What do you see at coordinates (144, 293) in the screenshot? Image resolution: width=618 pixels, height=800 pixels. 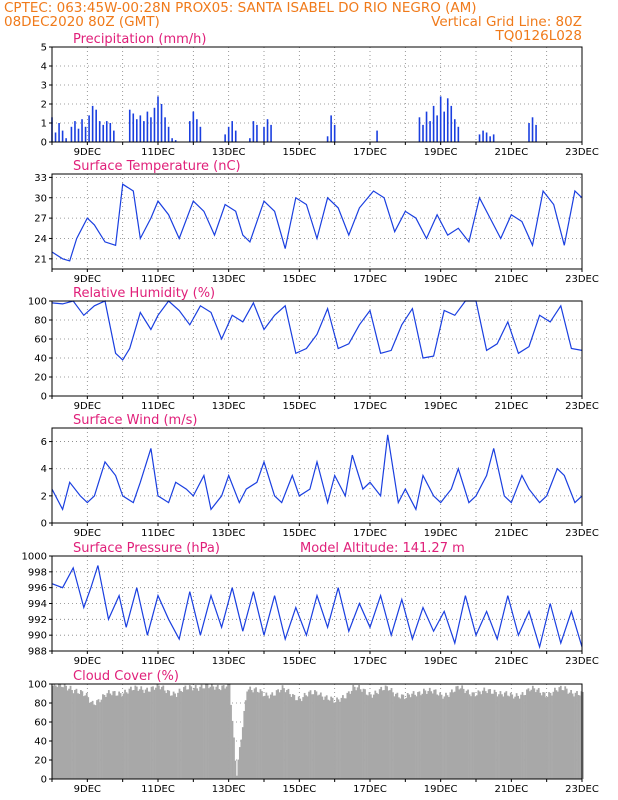 I see `rh-title: Relative Humidity (%)` at bounding box center [144, 293].